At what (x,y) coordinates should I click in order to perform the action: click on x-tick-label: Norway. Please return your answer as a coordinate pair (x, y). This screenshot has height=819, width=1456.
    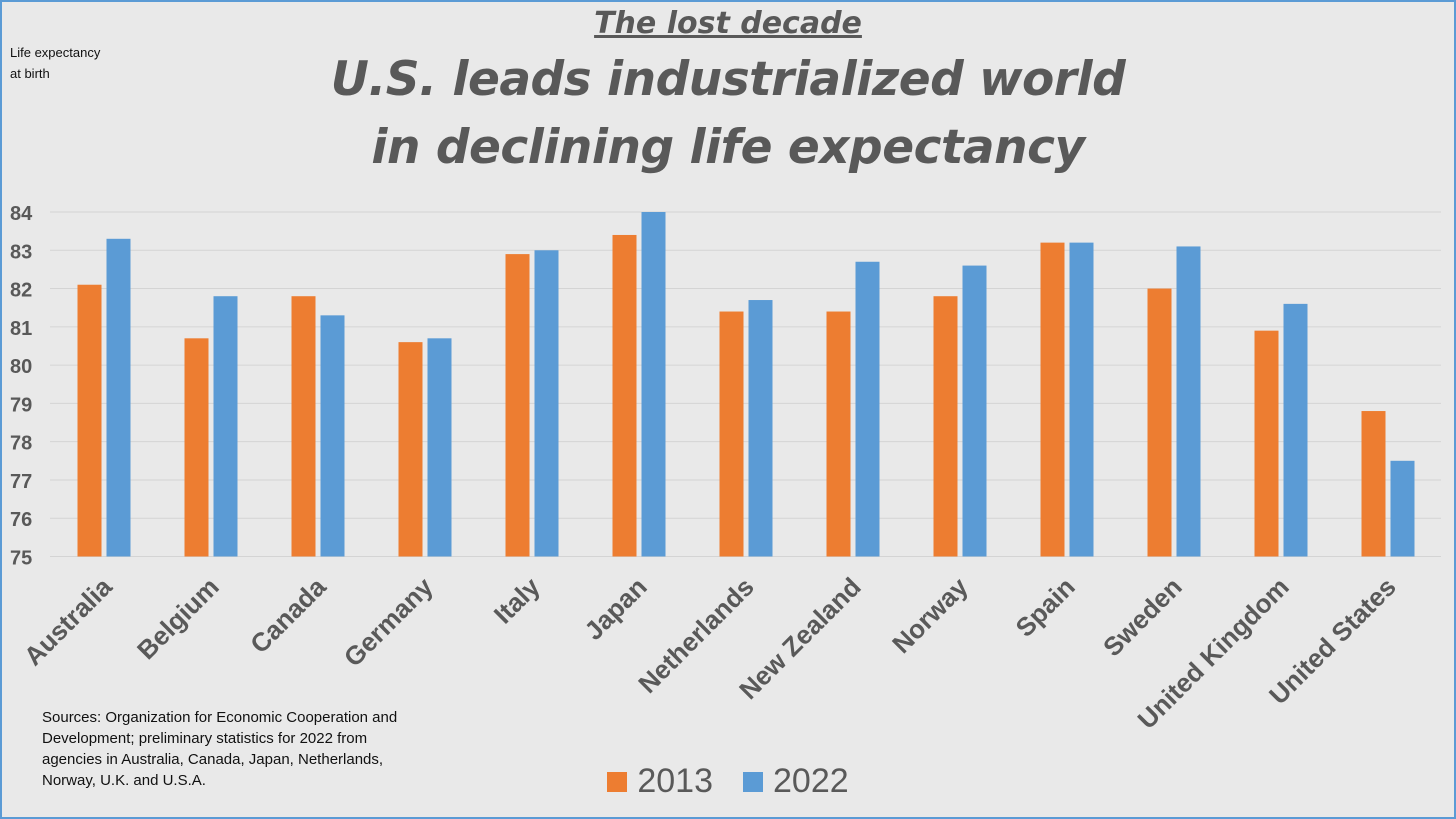
    Looking at the image, I should click on (930, 615).